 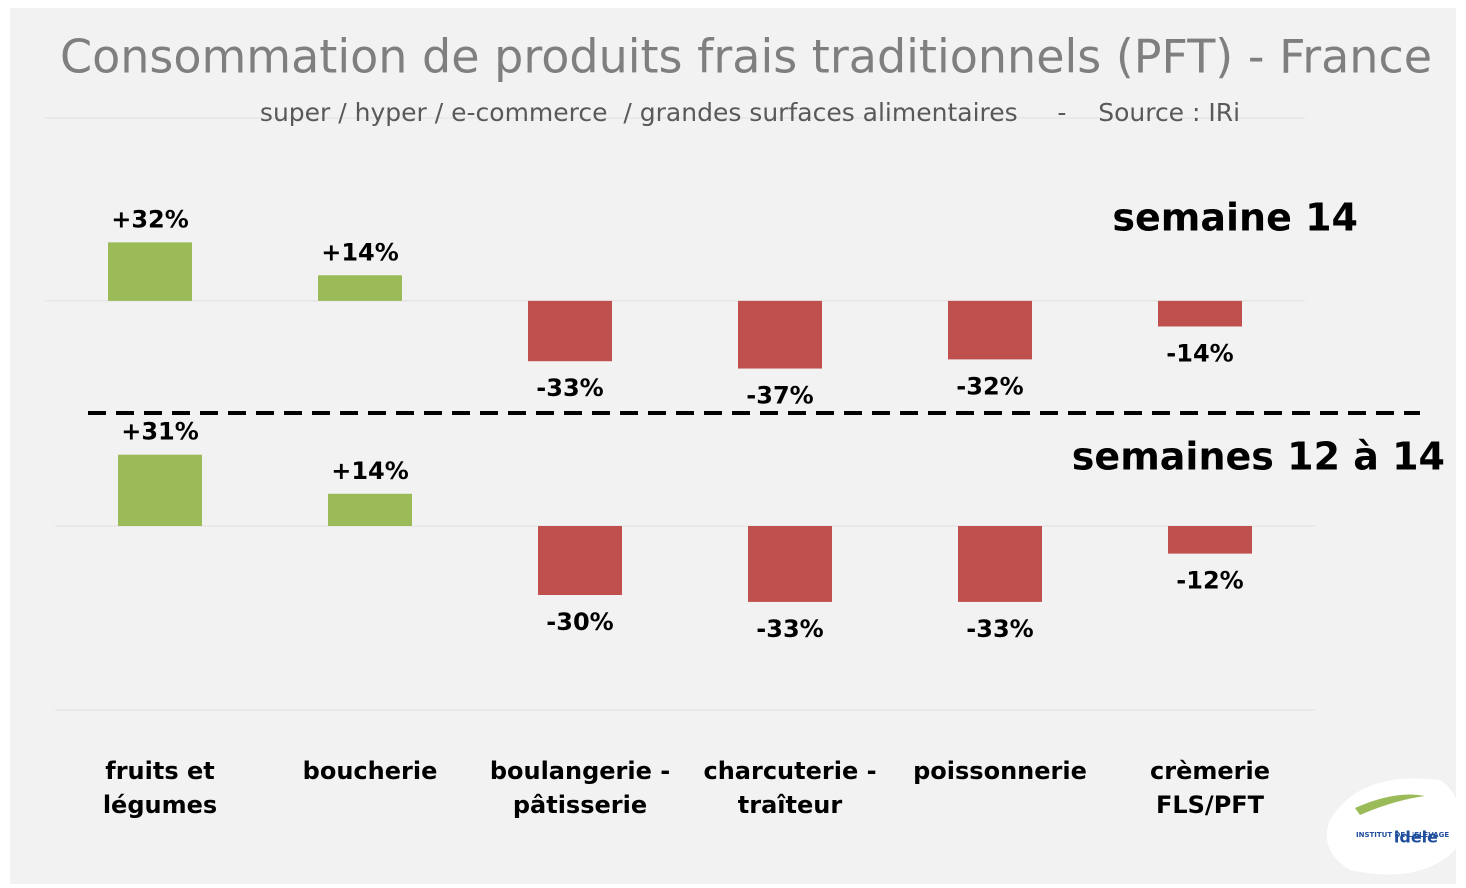 What do you see at coordinates (1199, 353) in the screenshot?
I see `data-label: -14%` at bounding box center [1199, 353].